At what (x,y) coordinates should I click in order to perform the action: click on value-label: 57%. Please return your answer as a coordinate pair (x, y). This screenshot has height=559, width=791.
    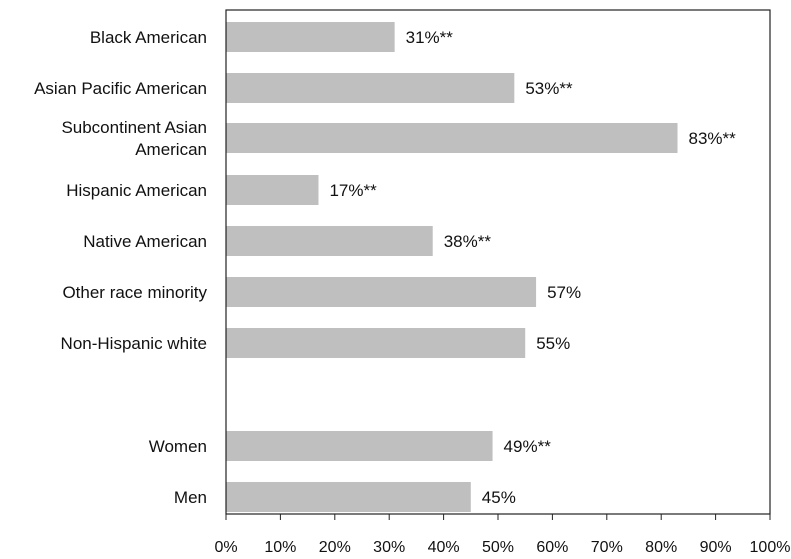
    Looking at the image, I should click on (564, 292).